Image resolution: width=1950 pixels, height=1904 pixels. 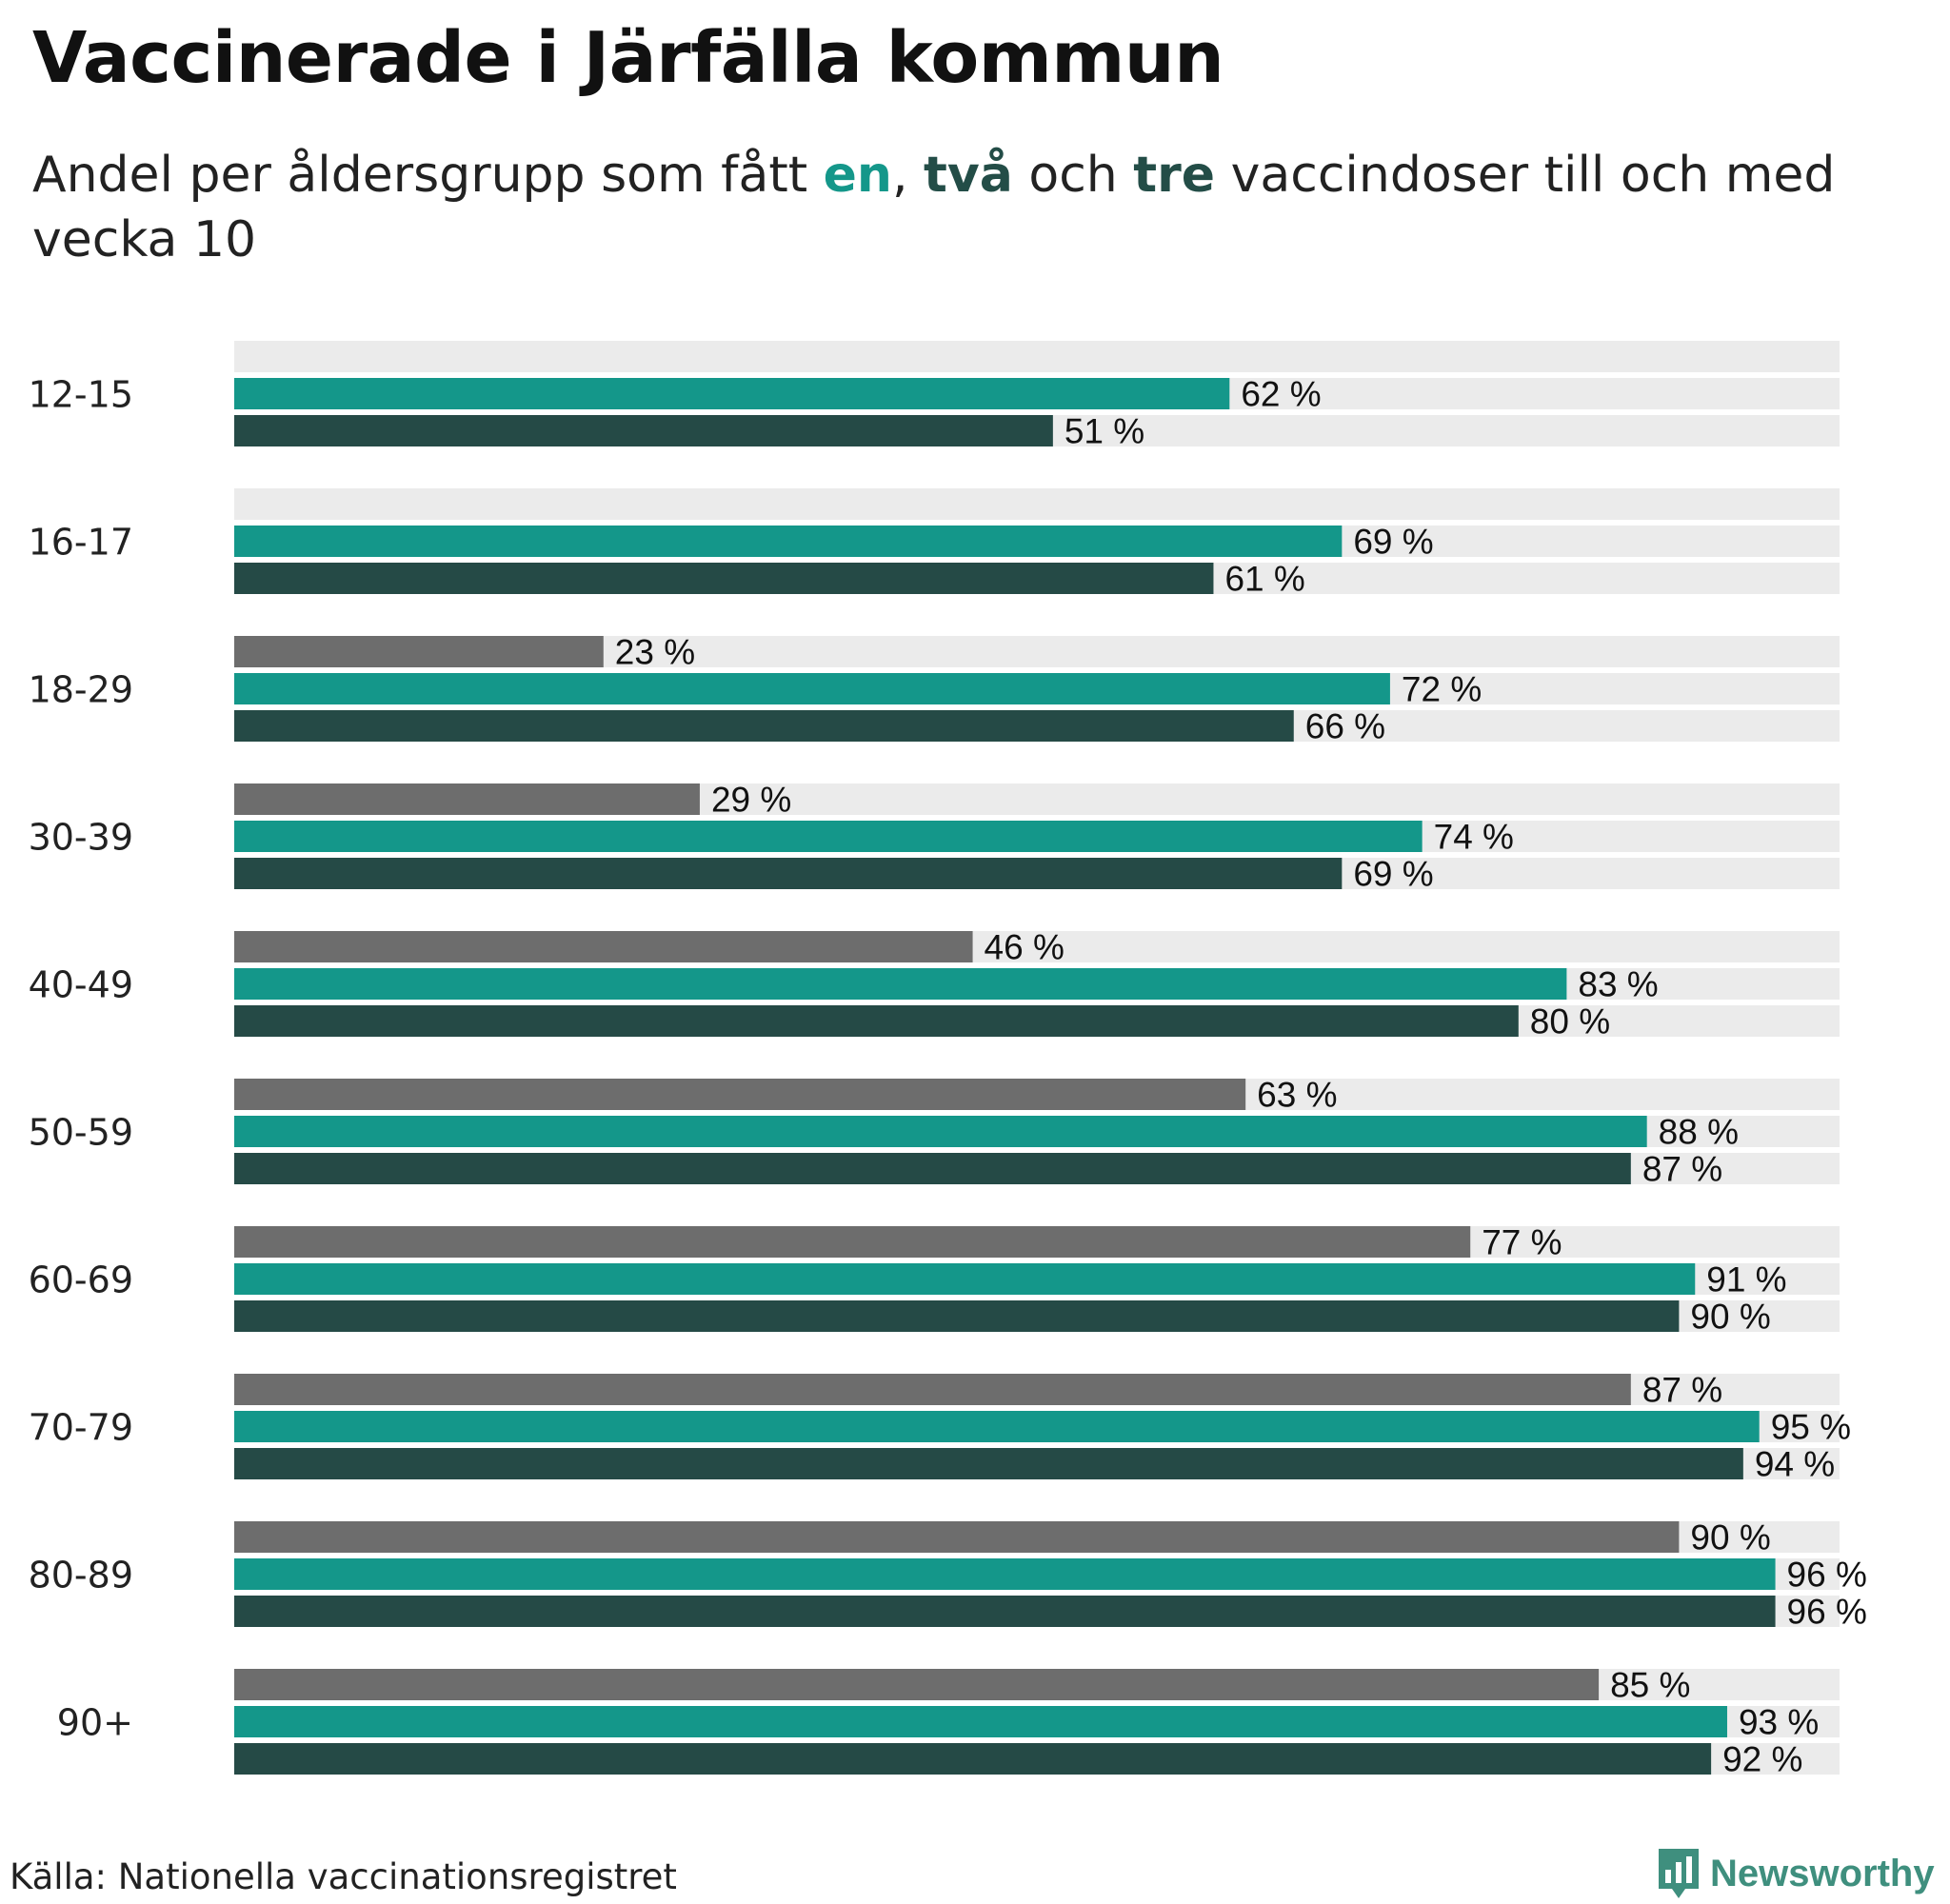 What do you see at coordinates (1073, 175) in the screenshot?
I see `subtitle-mid: och` at bounding box center [1073, 175].